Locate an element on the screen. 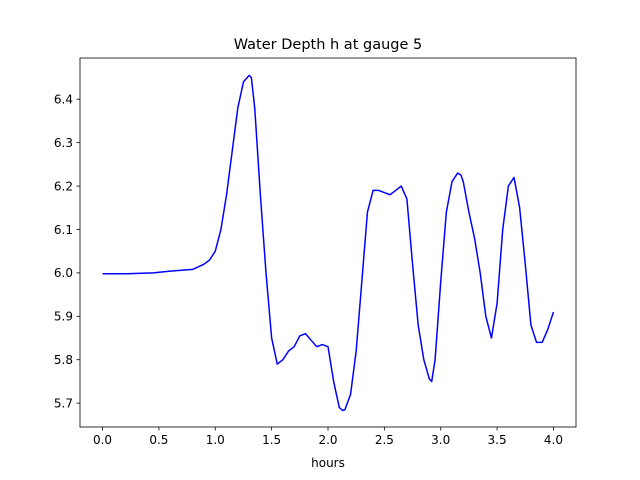 The image size is (640, 480). chart-title: Water Depth h at gauge 5 is located at coordinates (328, 45).